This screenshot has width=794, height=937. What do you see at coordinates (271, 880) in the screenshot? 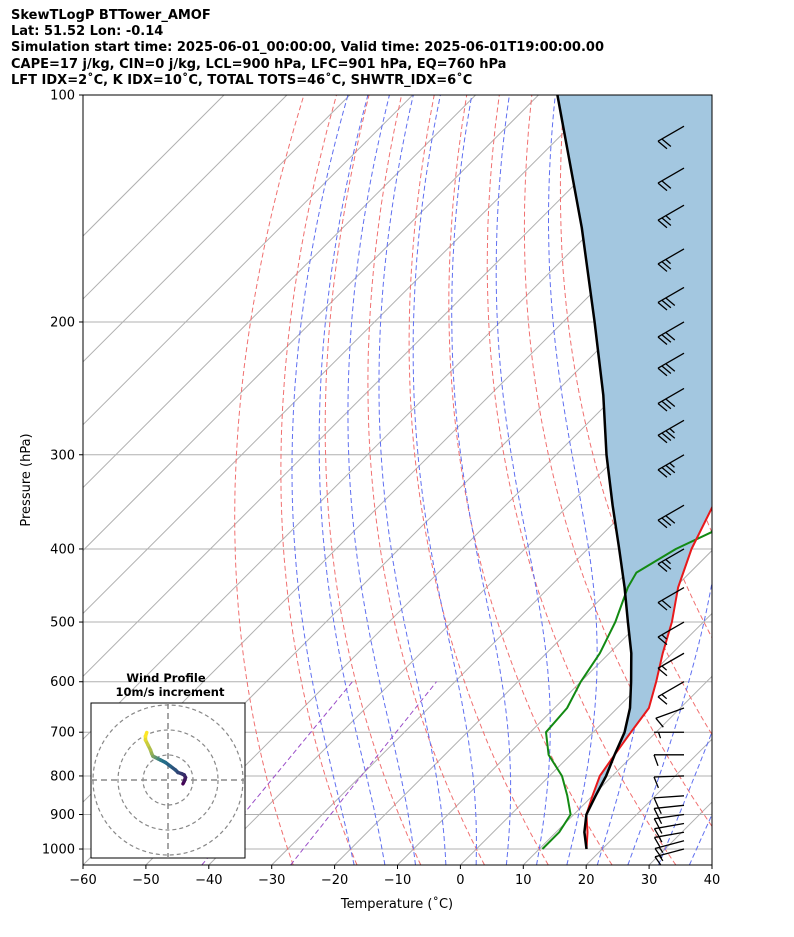
I see `x-tick-label: −30` at bounding box center [271, 880].